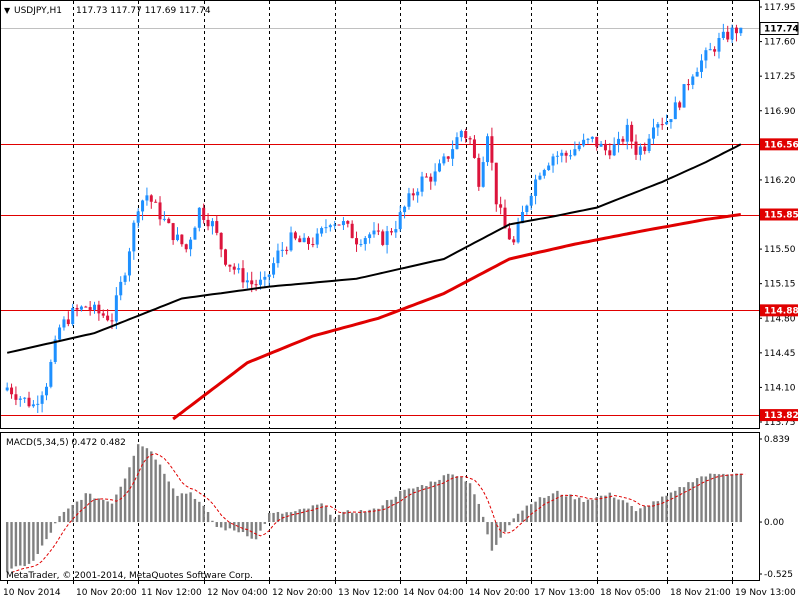 The width and height of the screenshot is (800, 600). I want to click on macd-axis: 0.839 0.00 -0.525, so click(776, 507).